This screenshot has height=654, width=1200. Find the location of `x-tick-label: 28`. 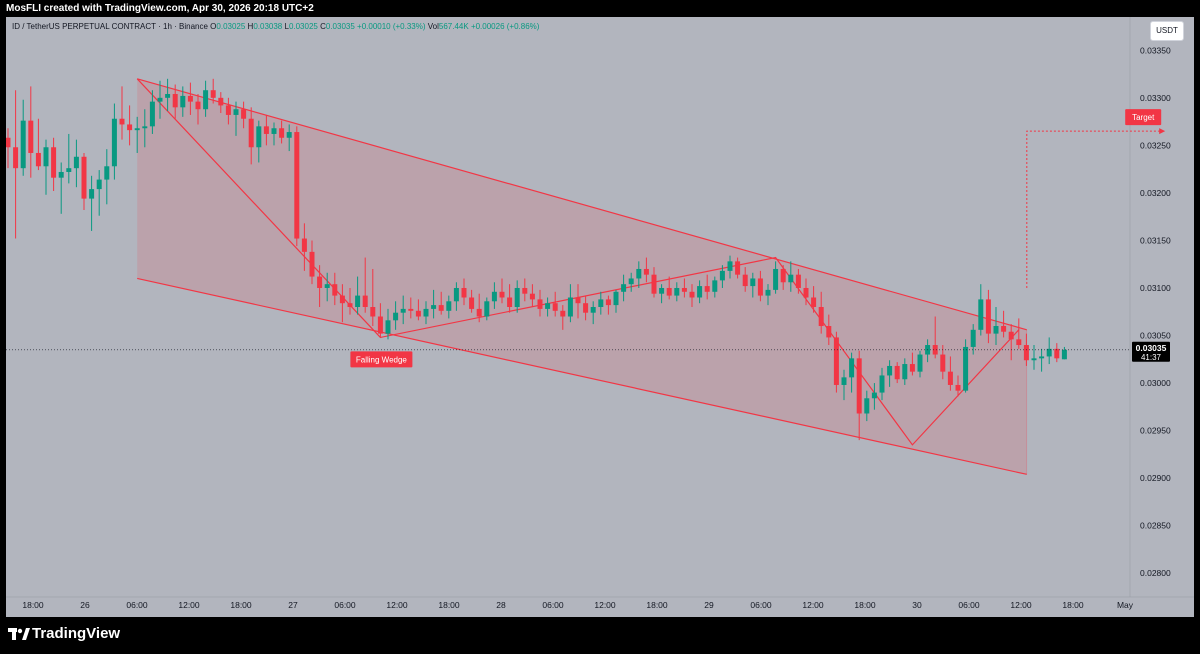

x-tick-label: 28 is located at coordinates (501, 605).